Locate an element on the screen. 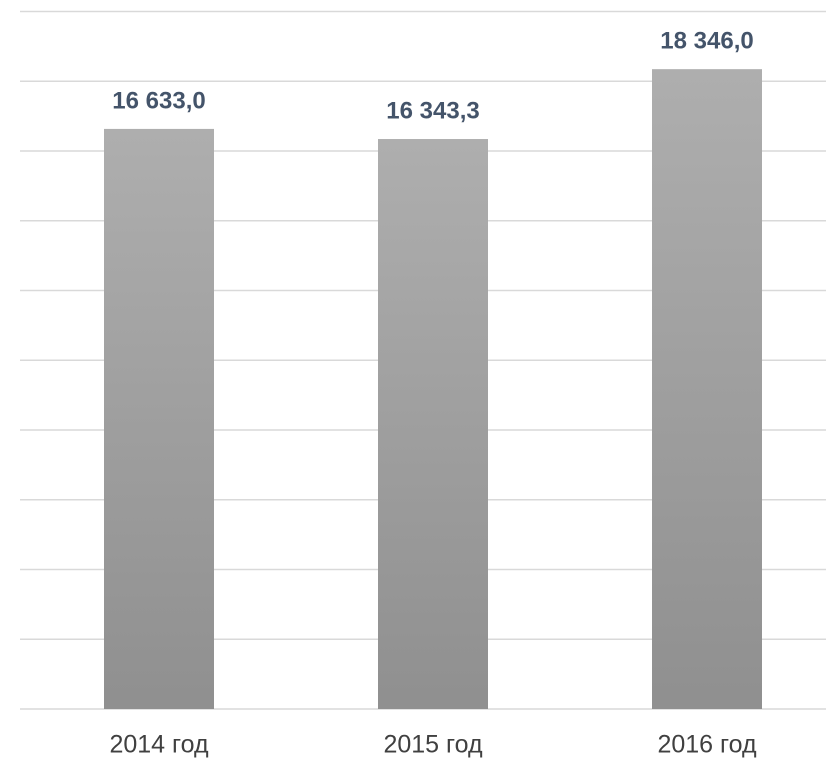 The image size is (828, 765). data-label: 16 633,0 is located at coordinates (158, 100).